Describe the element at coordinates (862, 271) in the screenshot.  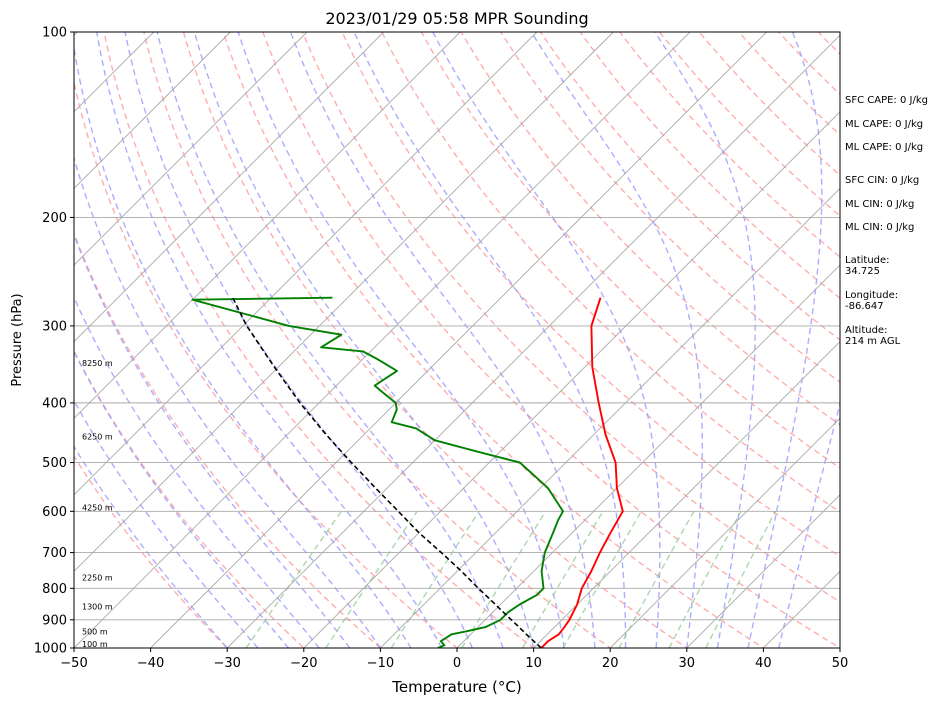
I see `latitude-value: 34.725` at that location.